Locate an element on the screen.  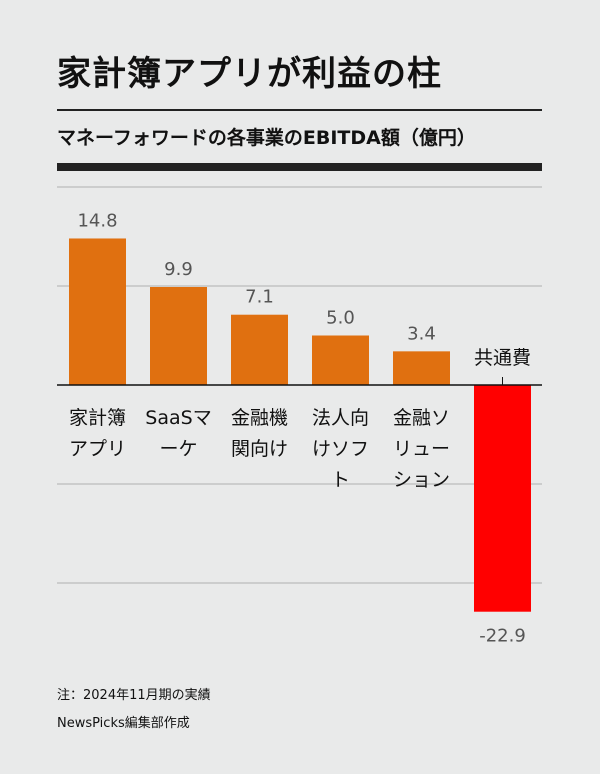
title-rule is located at coordinates (299, 110).